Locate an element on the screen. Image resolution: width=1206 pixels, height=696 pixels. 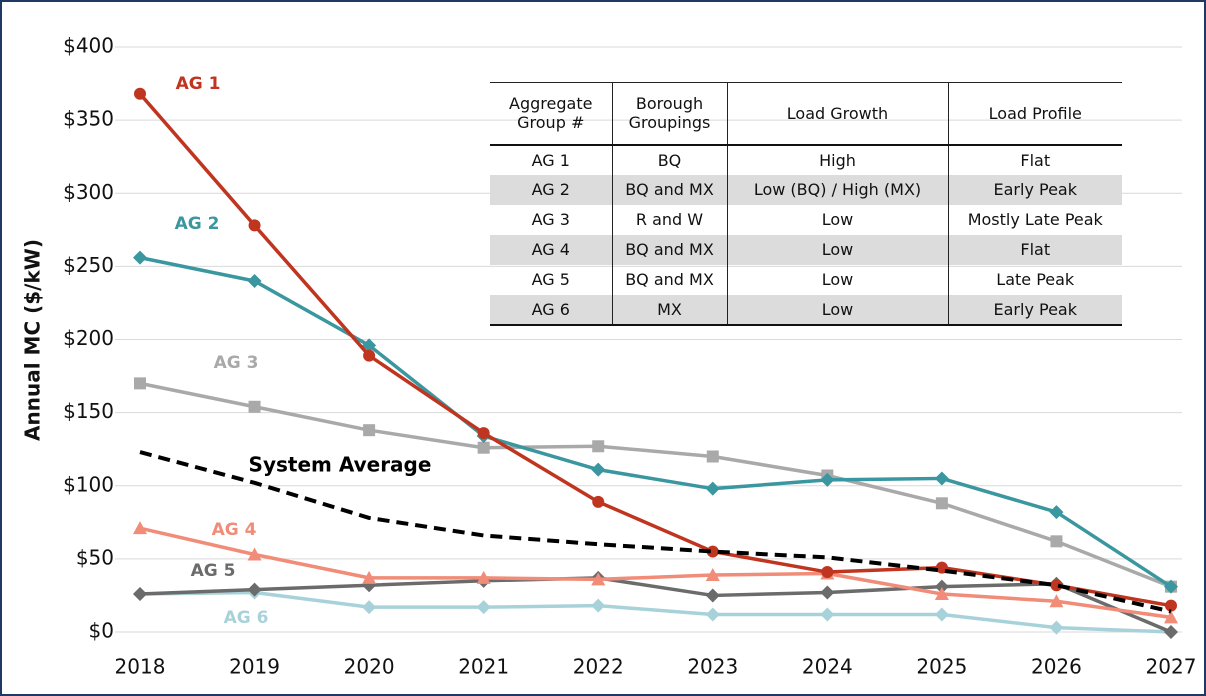
table-cell: AG 6 is located at coordinates (550, 309).